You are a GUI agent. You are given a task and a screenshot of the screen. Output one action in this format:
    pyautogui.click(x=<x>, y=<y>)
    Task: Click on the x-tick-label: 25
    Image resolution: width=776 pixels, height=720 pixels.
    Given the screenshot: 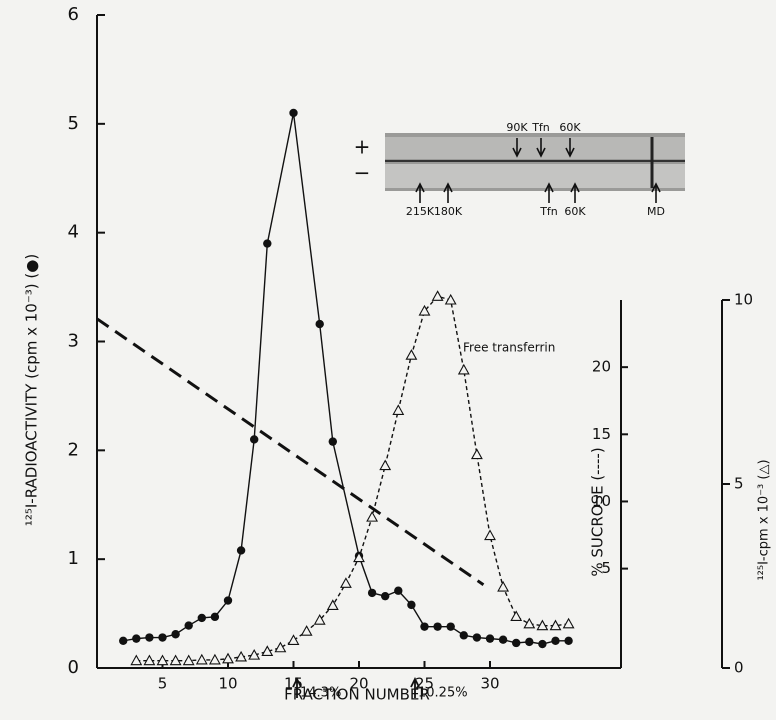 What is the action you would take?
    pyautogui.click(x=424, y=684)
    